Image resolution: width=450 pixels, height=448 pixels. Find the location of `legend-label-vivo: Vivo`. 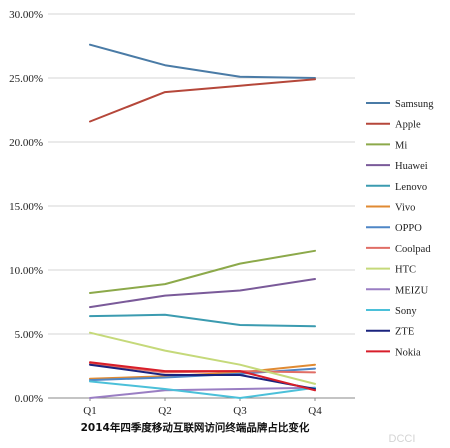

legend-label-vivo: Vivo is located at coordinates (405, 208).